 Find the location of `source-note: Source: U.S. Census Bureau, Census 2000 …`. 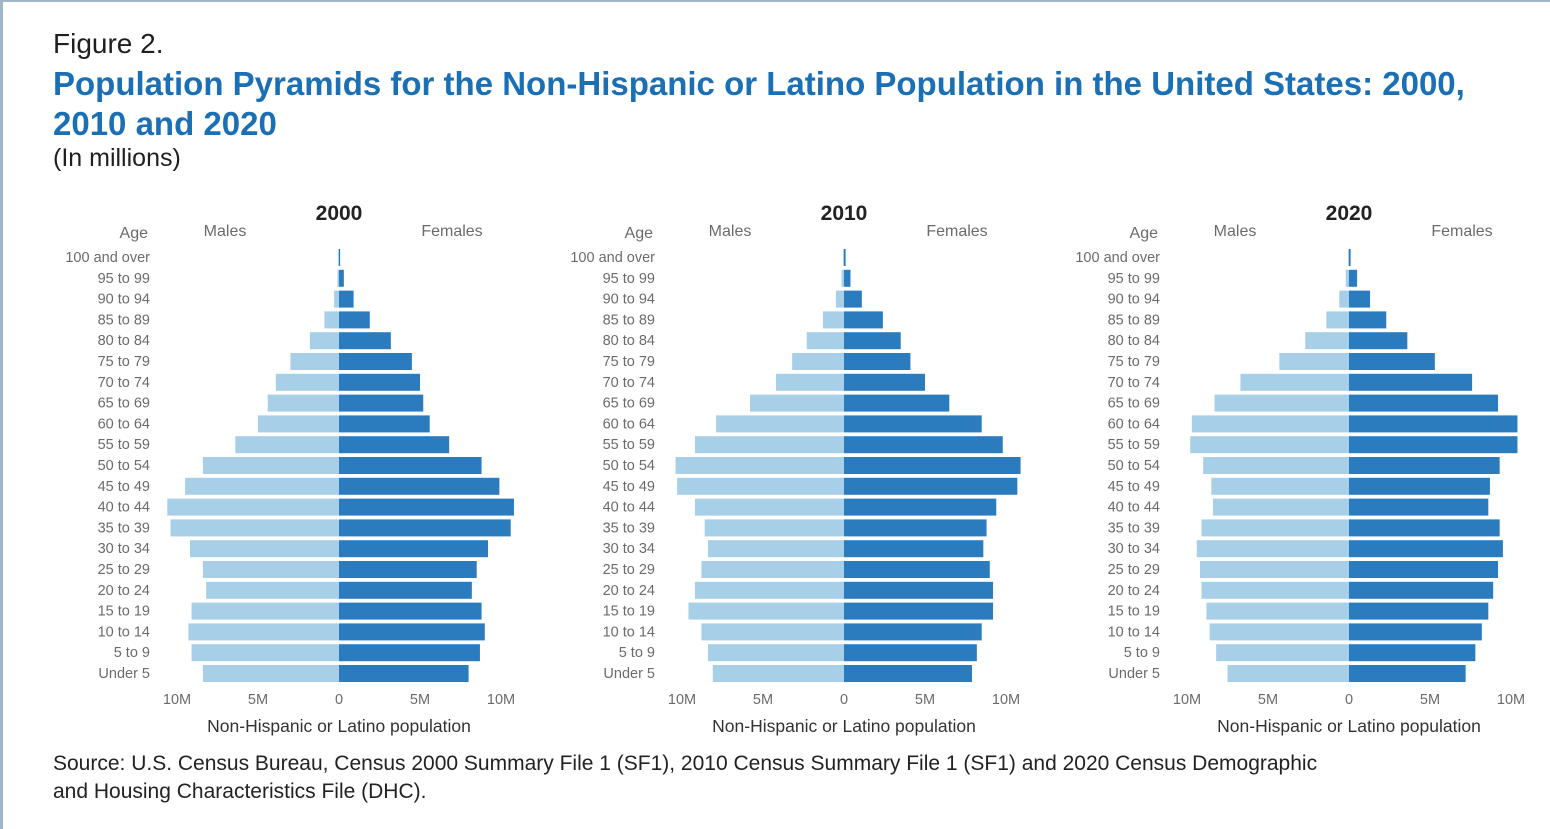

source-note: Source: U.S. Census Bureau, Census 2000 … is located at coordinates (685, 777).